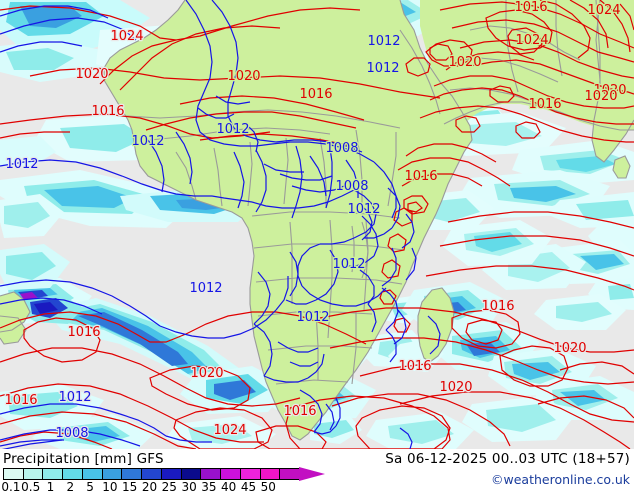  What do you see at coordinates (11, 487) in the screenshot?
I see `colorbar-tick-label: 0.1` at bounding box center [11, 487].